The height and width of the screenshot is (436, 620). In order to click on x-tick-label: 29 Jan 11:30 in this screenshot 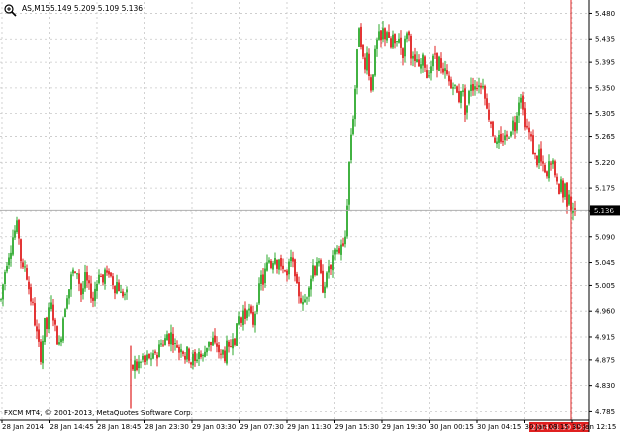, I will do `click(309, 427)`.